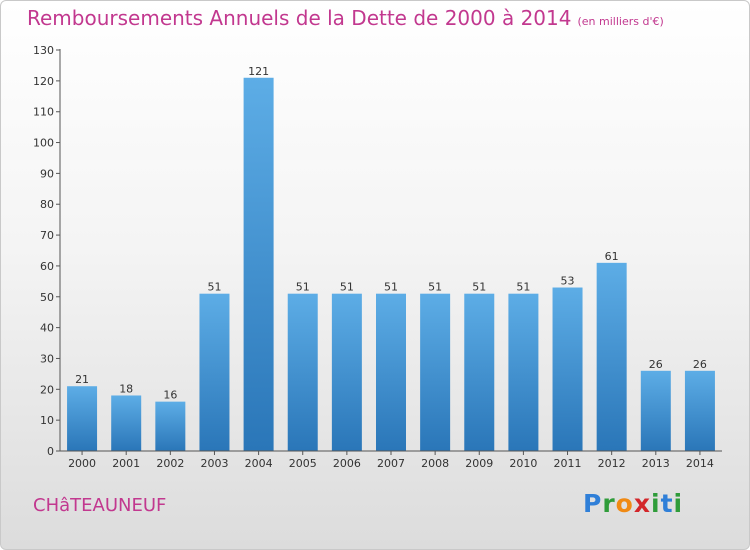 This screenshot has height=550, width=750. What do you see at coordinates (391, 463) in the screenshot?
I see `x-tick-label: 2007` at bounding box center [391, 463].